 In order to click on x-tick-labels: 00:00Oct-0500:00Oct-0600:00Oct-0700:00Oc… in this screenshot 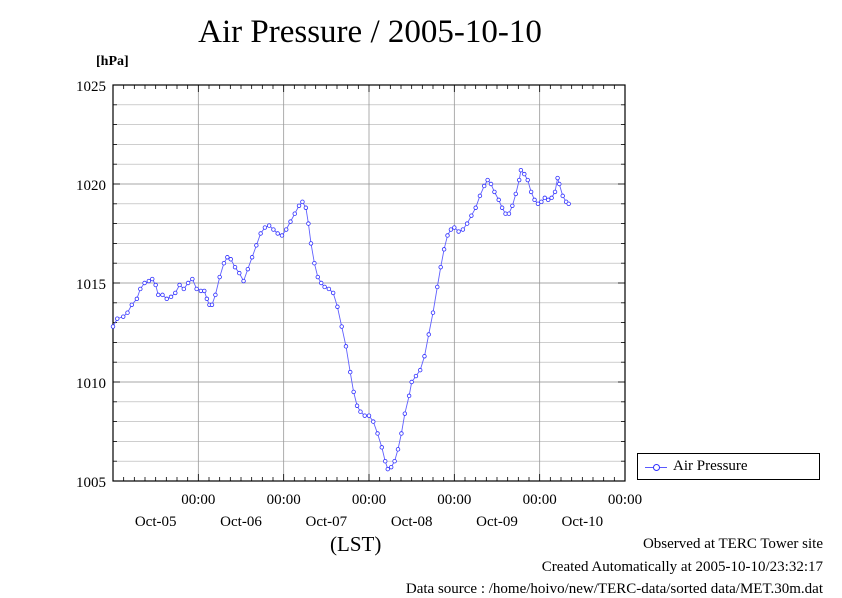, I will do `click(388, 511)`.